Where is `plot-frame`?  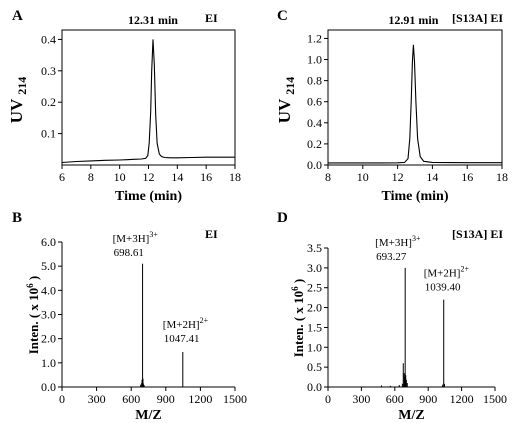 plot-frame is located at coordinates (415, 97).